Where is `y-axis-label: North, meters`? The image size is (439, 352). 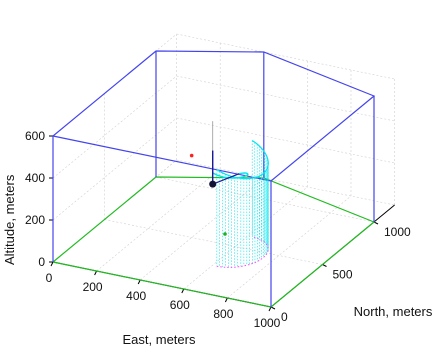 y-axis-label: North, meters is located at coordinates (393, 311).